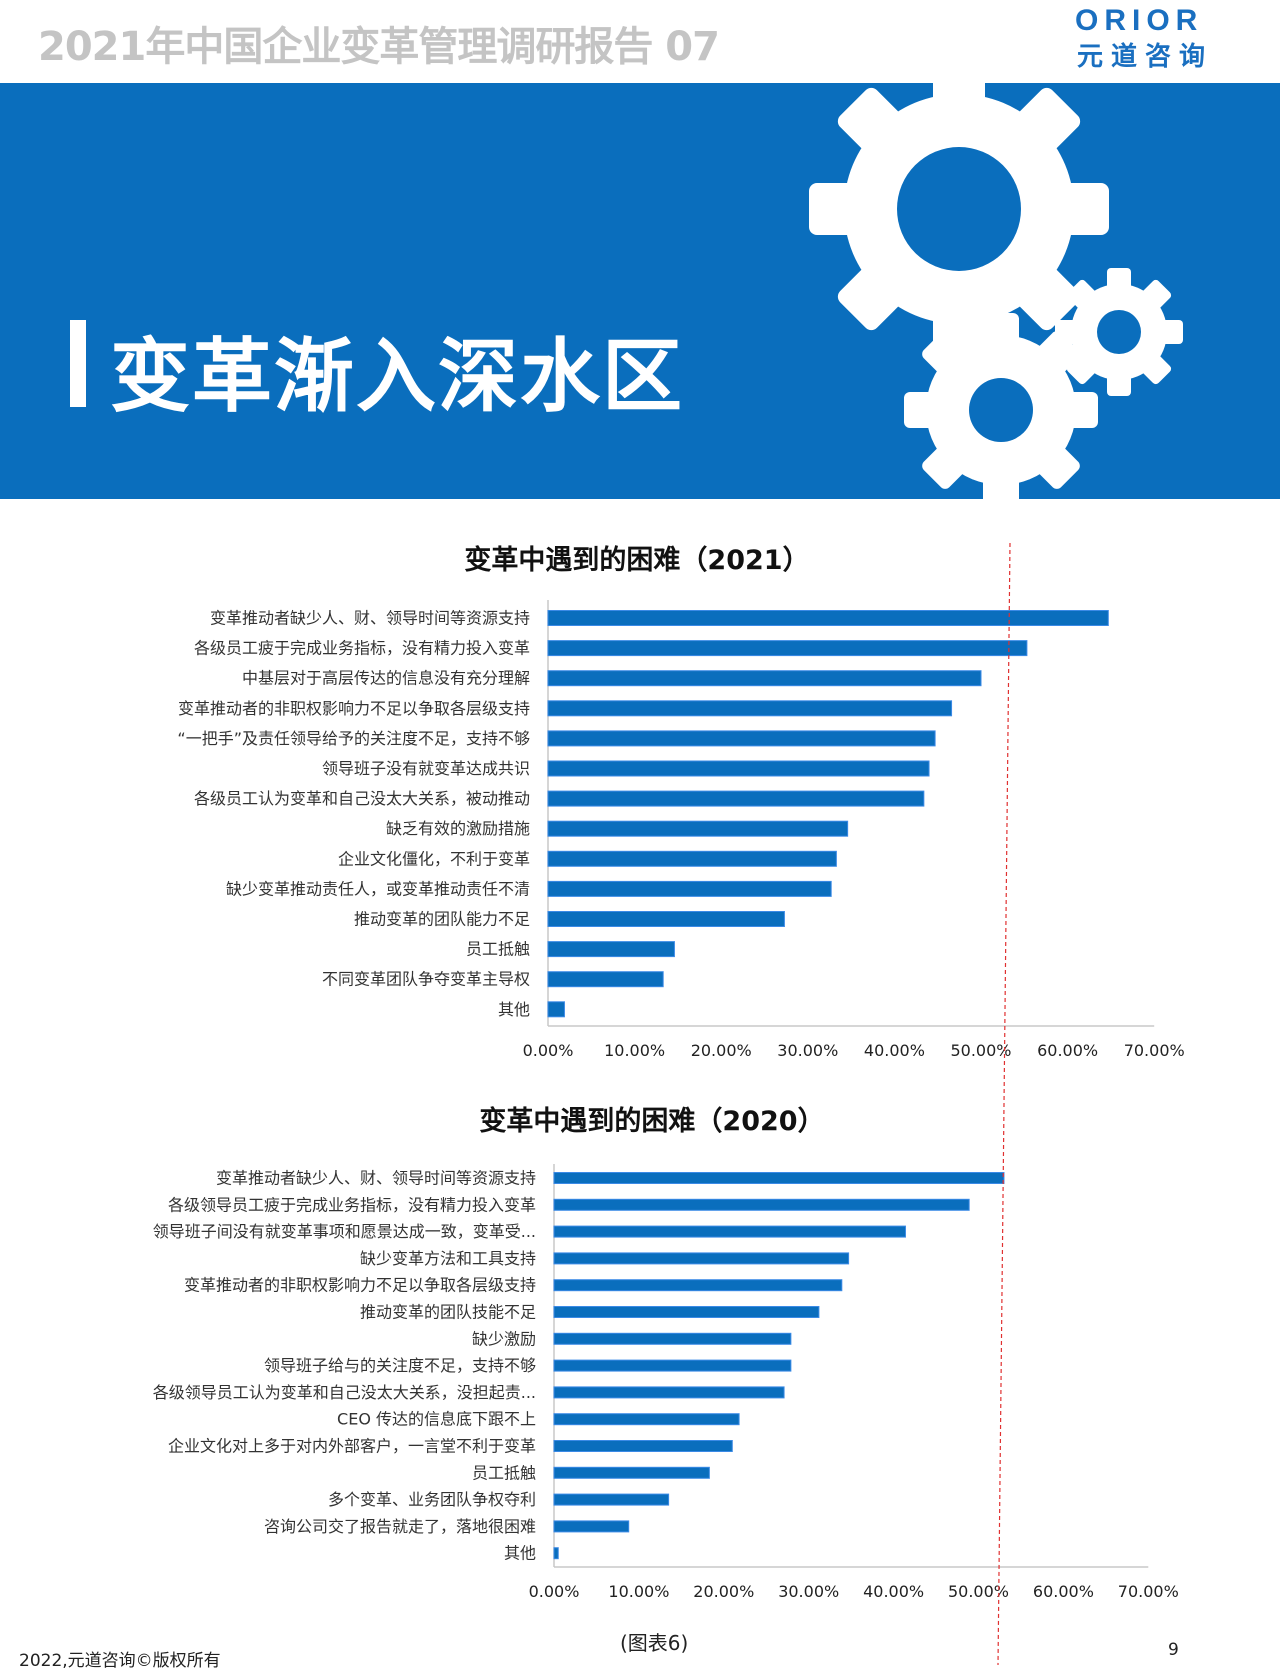 The width and height of the screenshot is (1280, 1679). I want to click on figure-caption: (图表6), so click(654, 1643).